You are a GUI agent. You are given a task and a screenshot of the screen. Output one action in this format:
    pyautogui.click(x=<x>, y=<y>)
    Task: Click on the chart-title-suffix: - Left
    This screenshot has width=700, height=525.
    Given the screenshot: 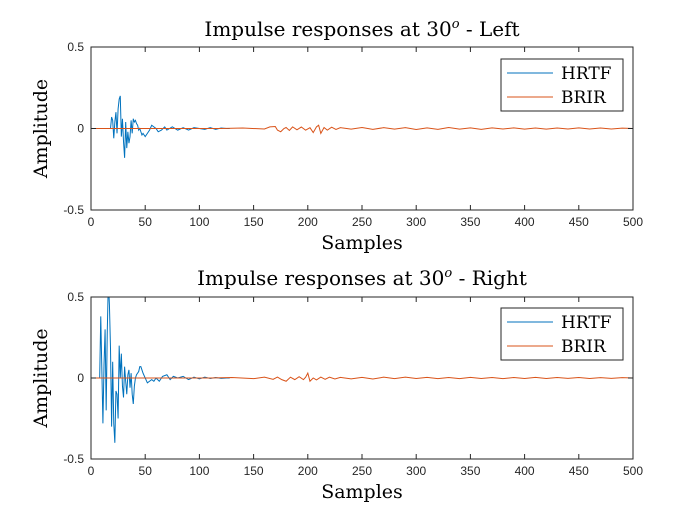 What is the action you would take?
    pyautogui.click(x=490, y=29)
    